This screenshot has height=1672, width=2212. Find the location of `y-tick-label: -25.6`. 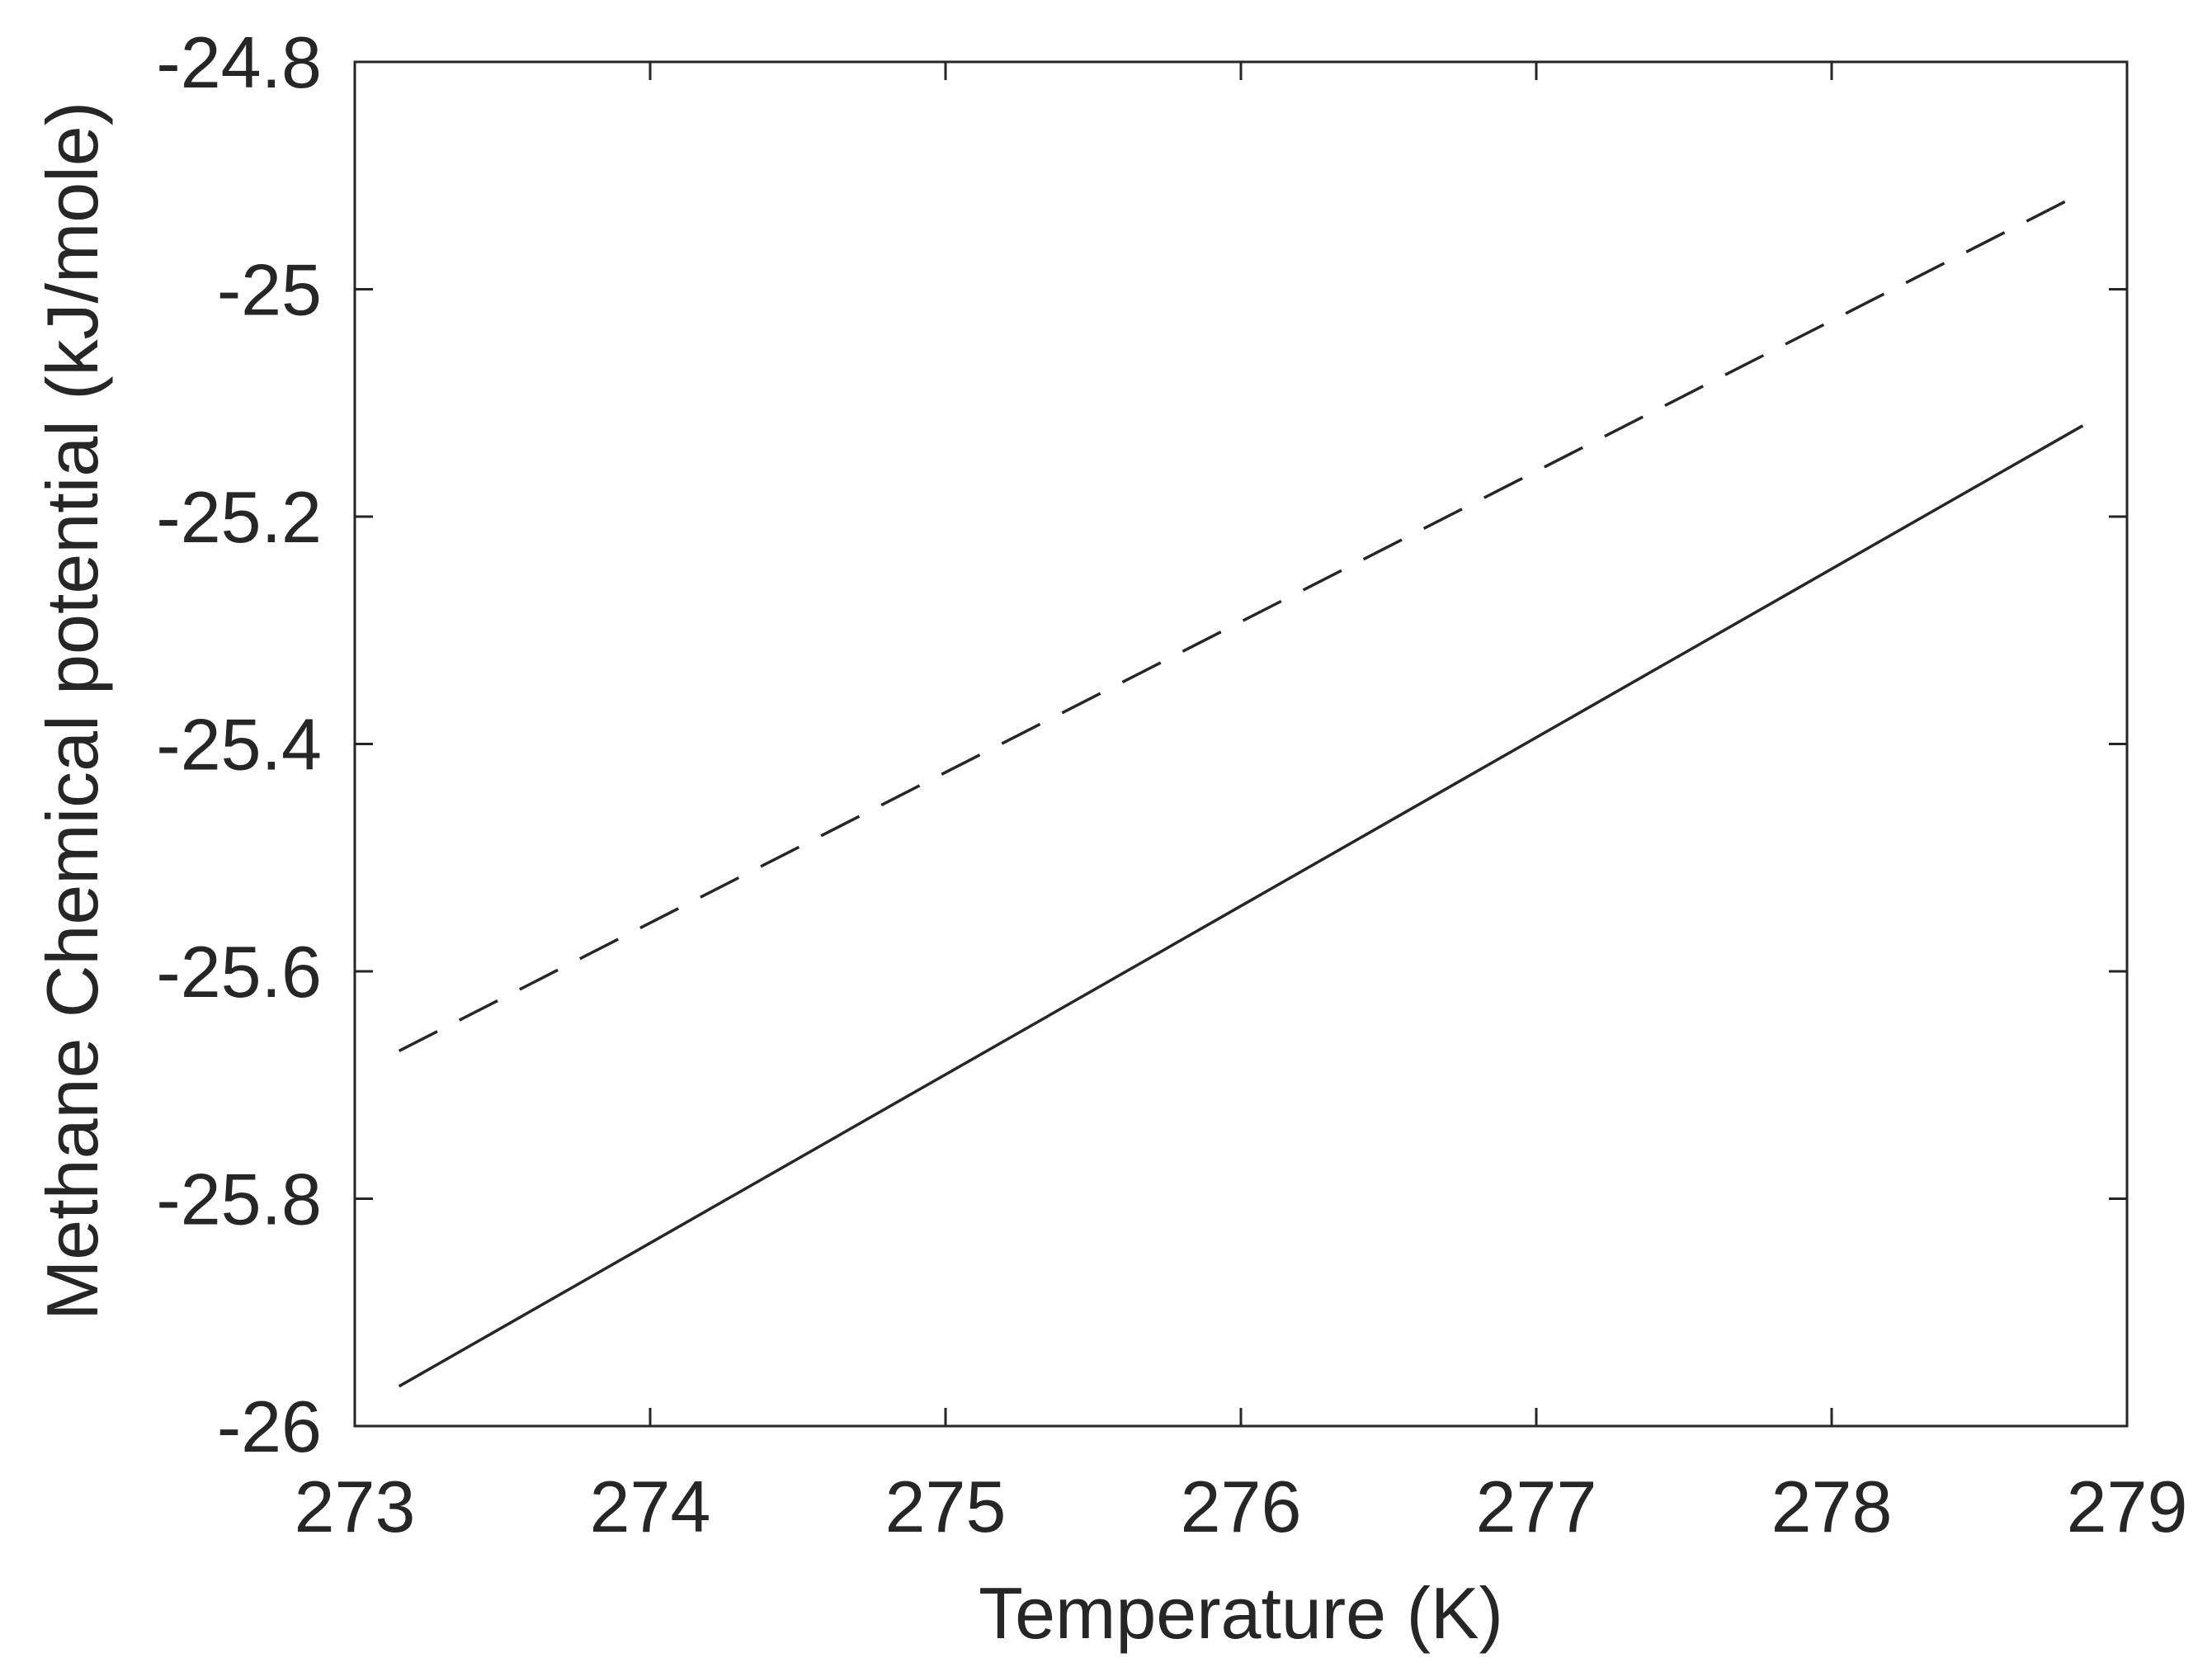

y-tick-label: -25.6 is located at coordinates (239, 972).